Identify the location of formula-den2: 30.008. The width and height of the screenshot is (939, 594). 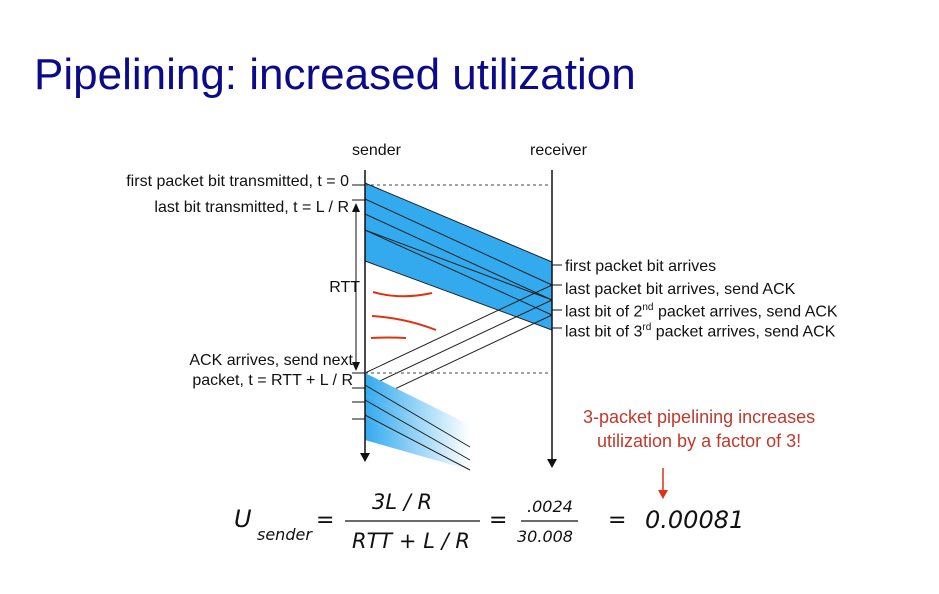
(545, 536).